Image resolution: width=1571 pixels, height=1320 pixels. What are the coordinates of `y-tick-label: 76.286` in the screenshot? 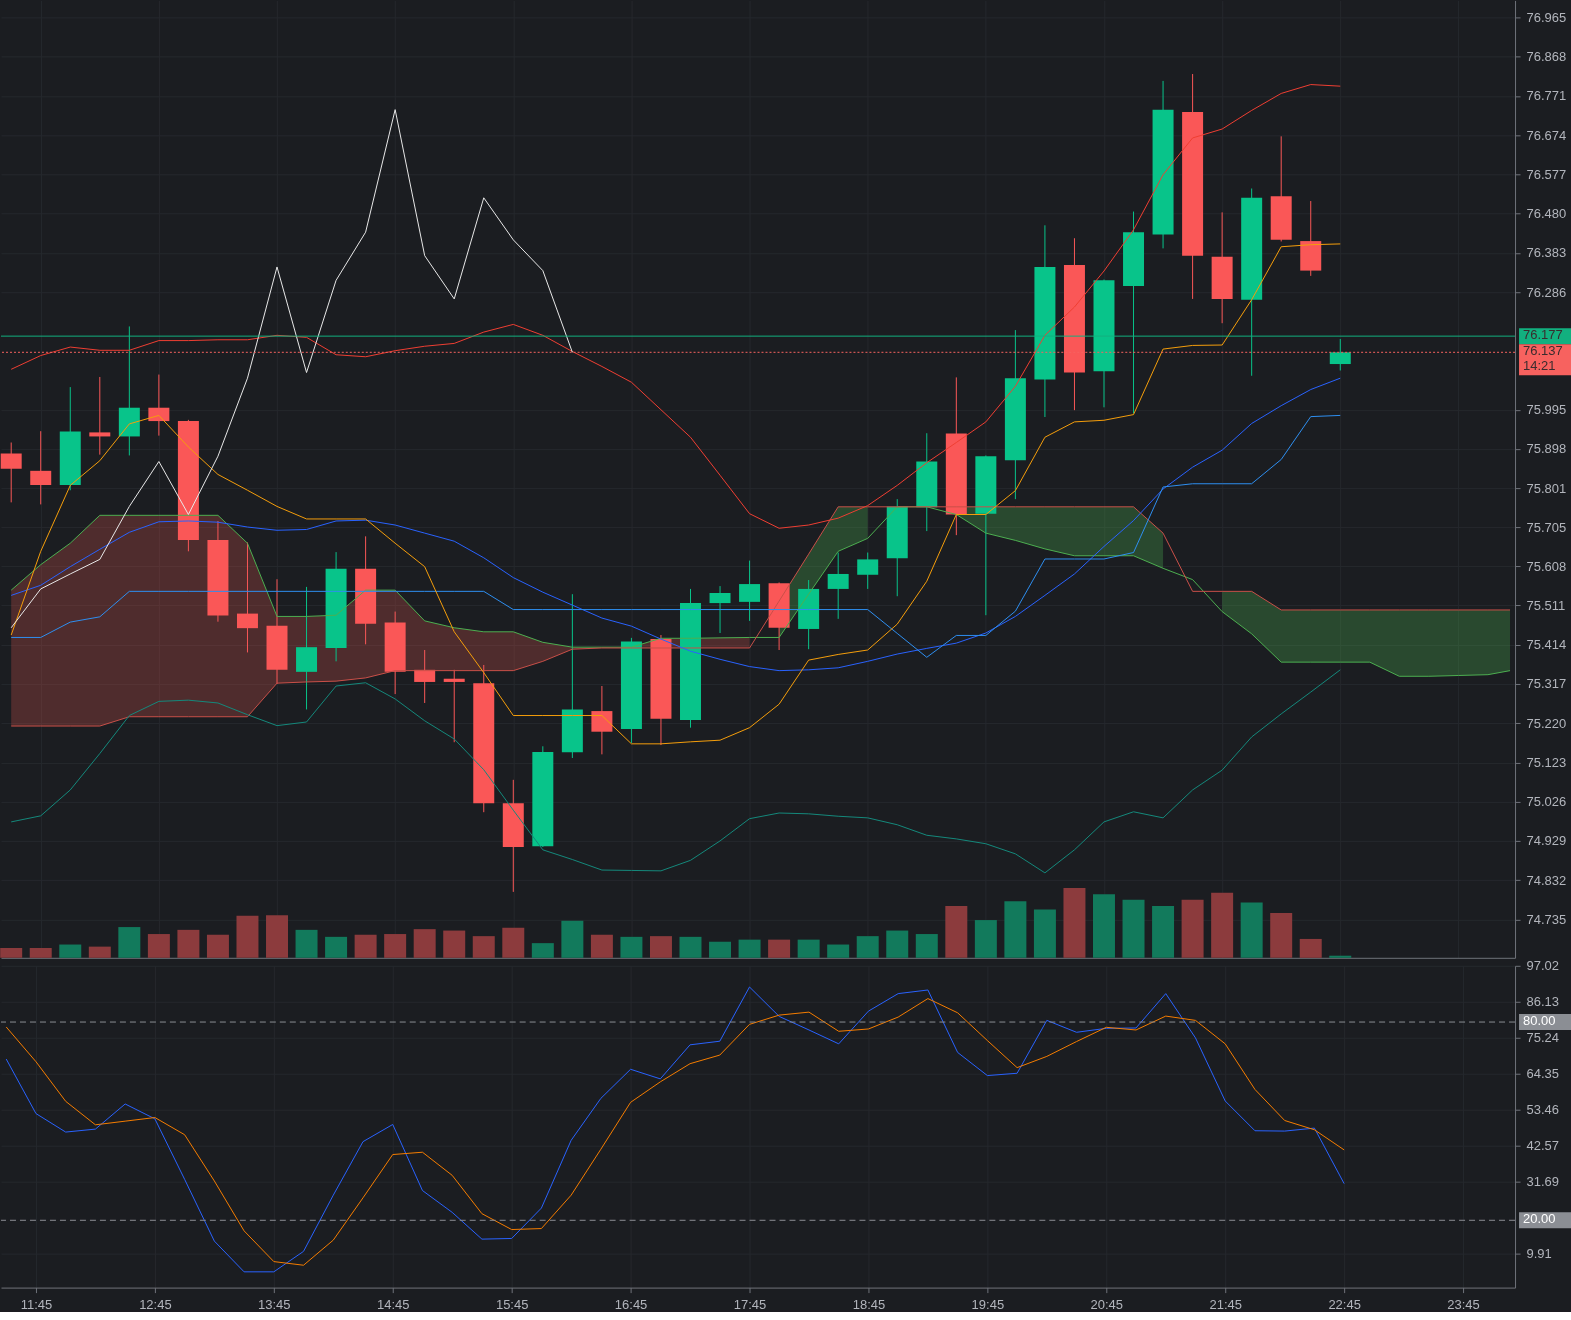 It's located at (1546, 292).